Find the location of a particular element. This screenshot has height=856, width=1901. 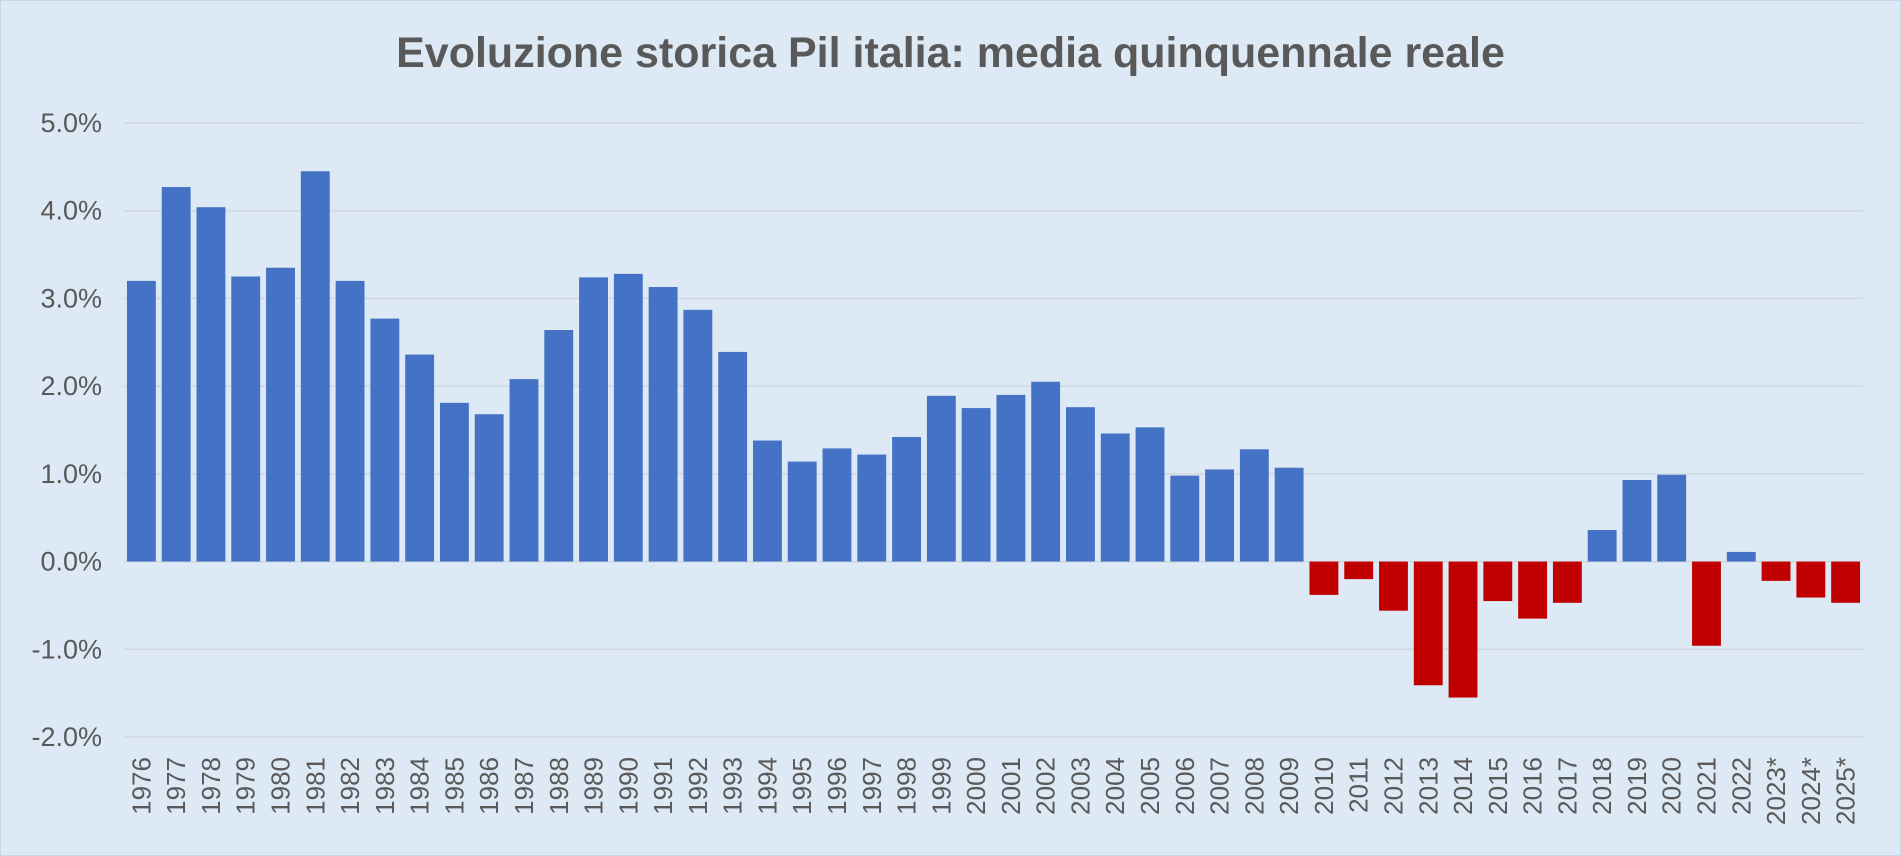

x-tick-label: 1983 is located at coordinates (385, 786).